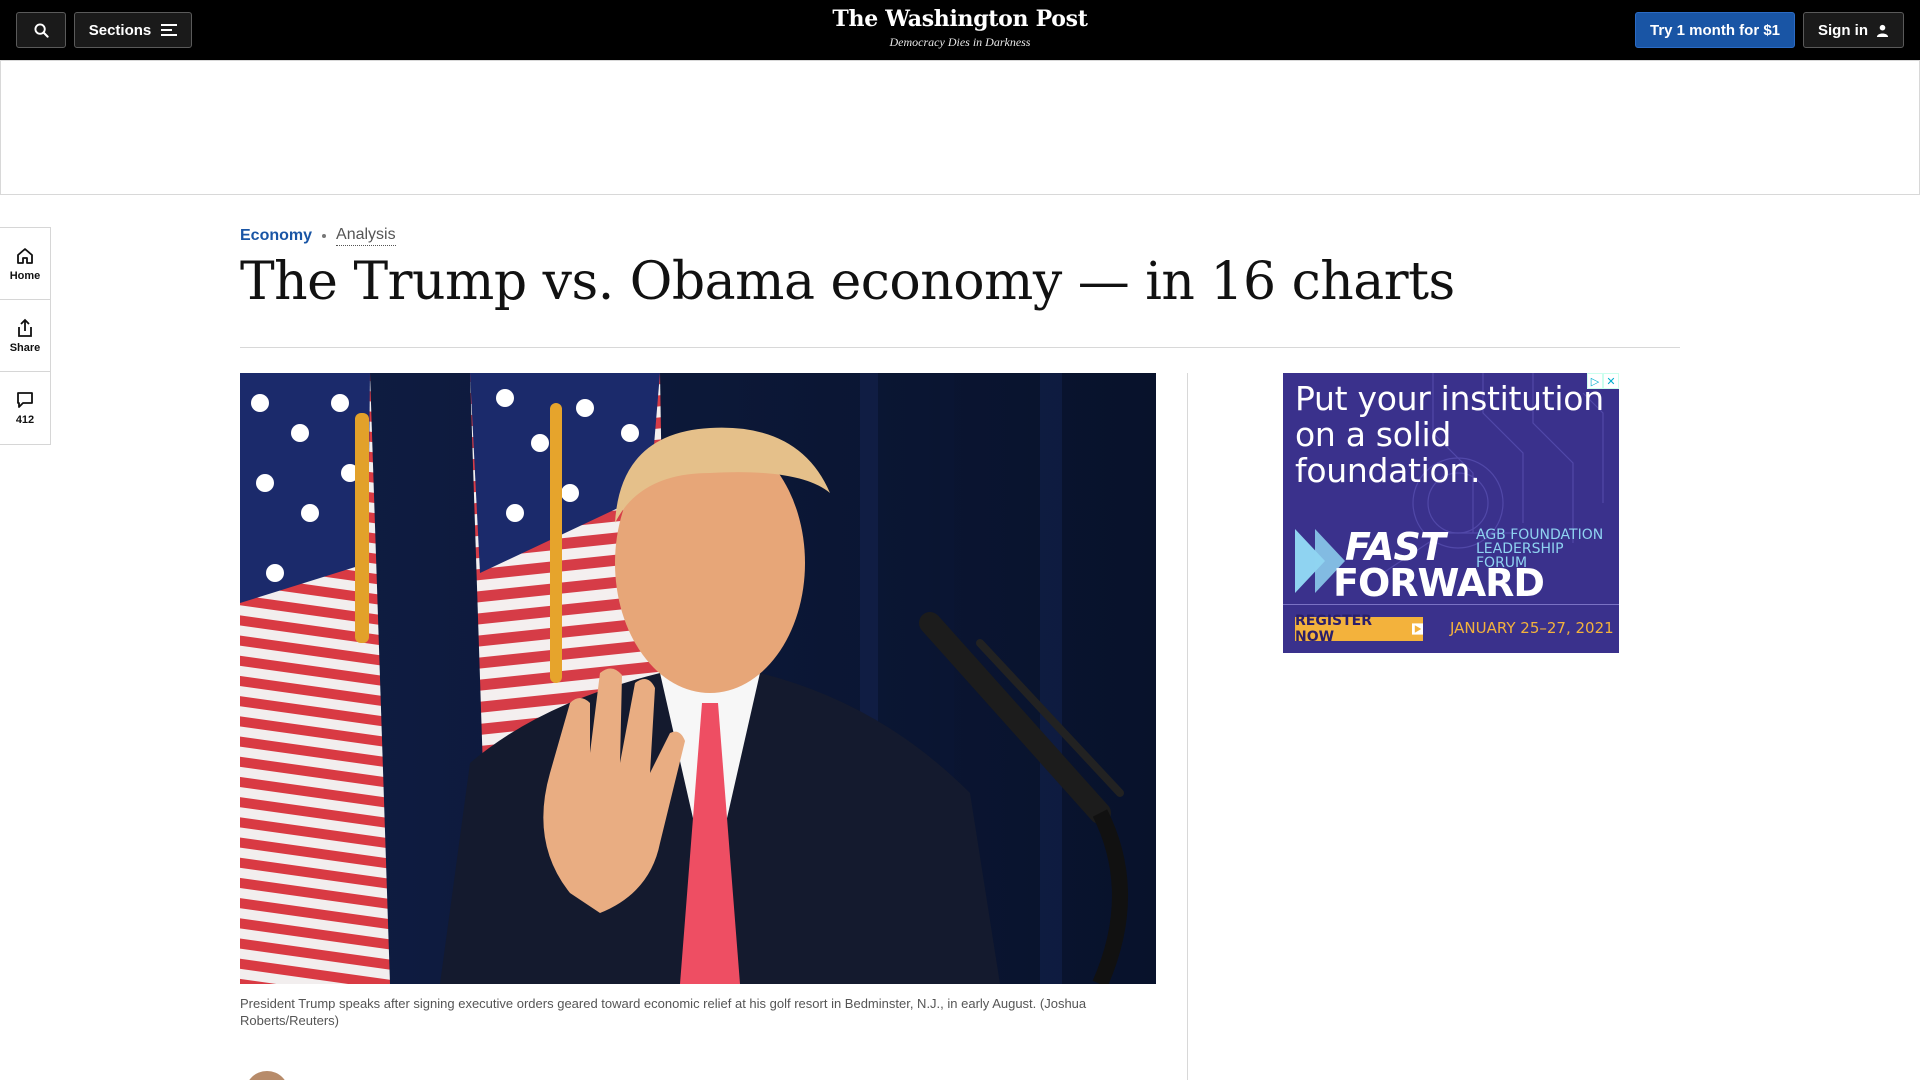  What do you see at coordinates (1611, 381) in the screenshot?
I see `ad-close-icon: ✕` at bounding box center [1611, 381].